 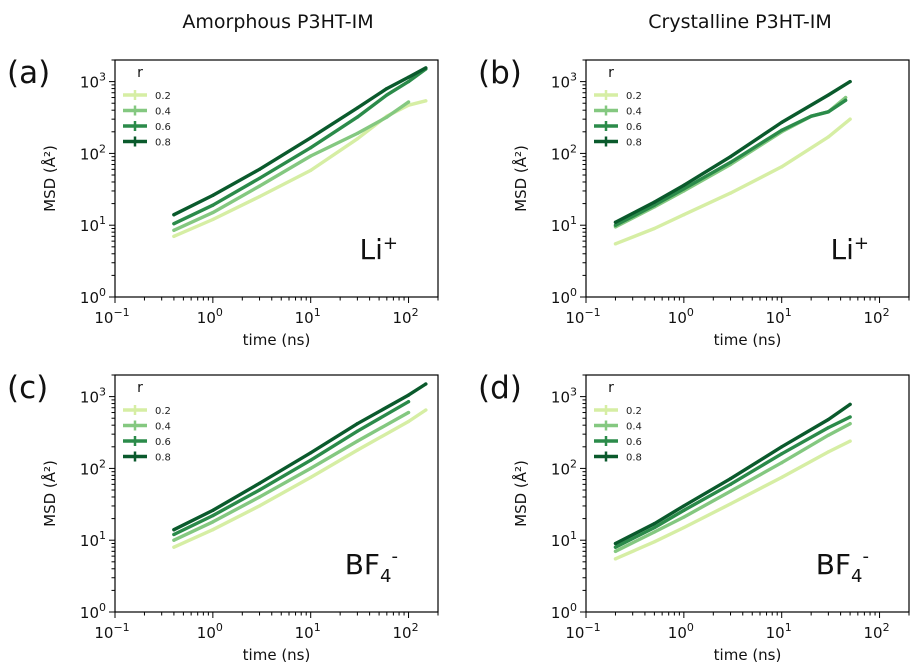 I want to click on x-tick-label: 10⁰, so click(x=210, y=631).